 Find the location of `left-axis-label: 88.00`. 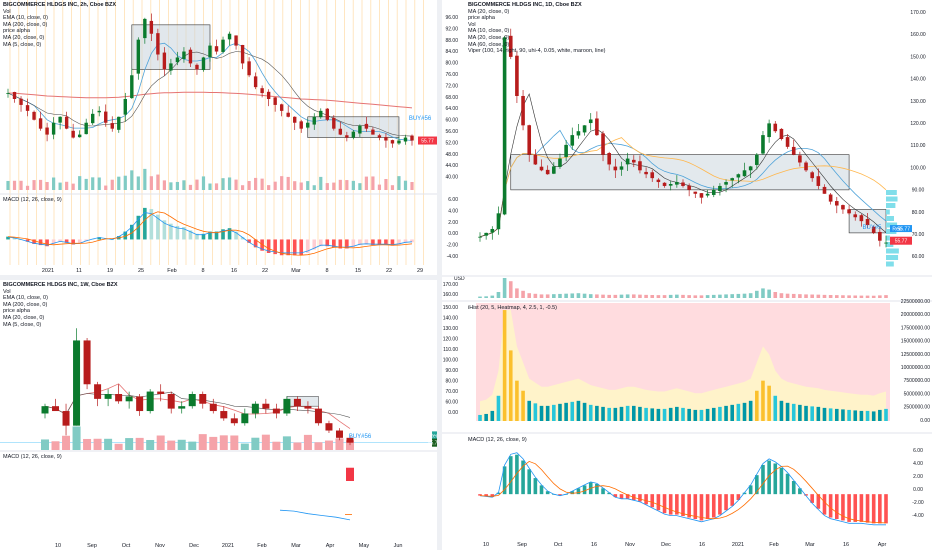

left-axis-label: 88.00 is located at coordinates (451, 41).